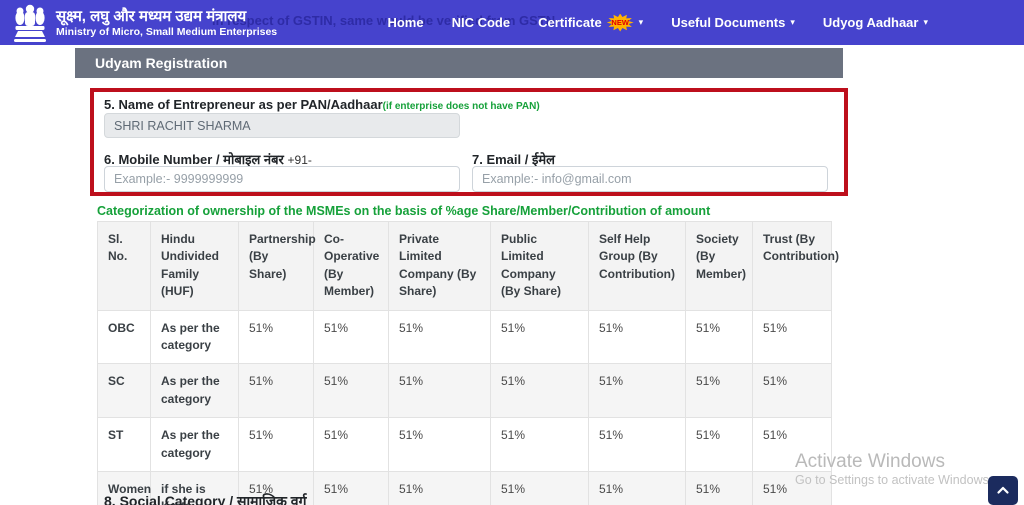 Image resolution: width=1024 pixels, height=505 pixels. I want to click on nav-item-udyog-aadhaar: Udyog Aadhaar ▾, so click(875, 22).